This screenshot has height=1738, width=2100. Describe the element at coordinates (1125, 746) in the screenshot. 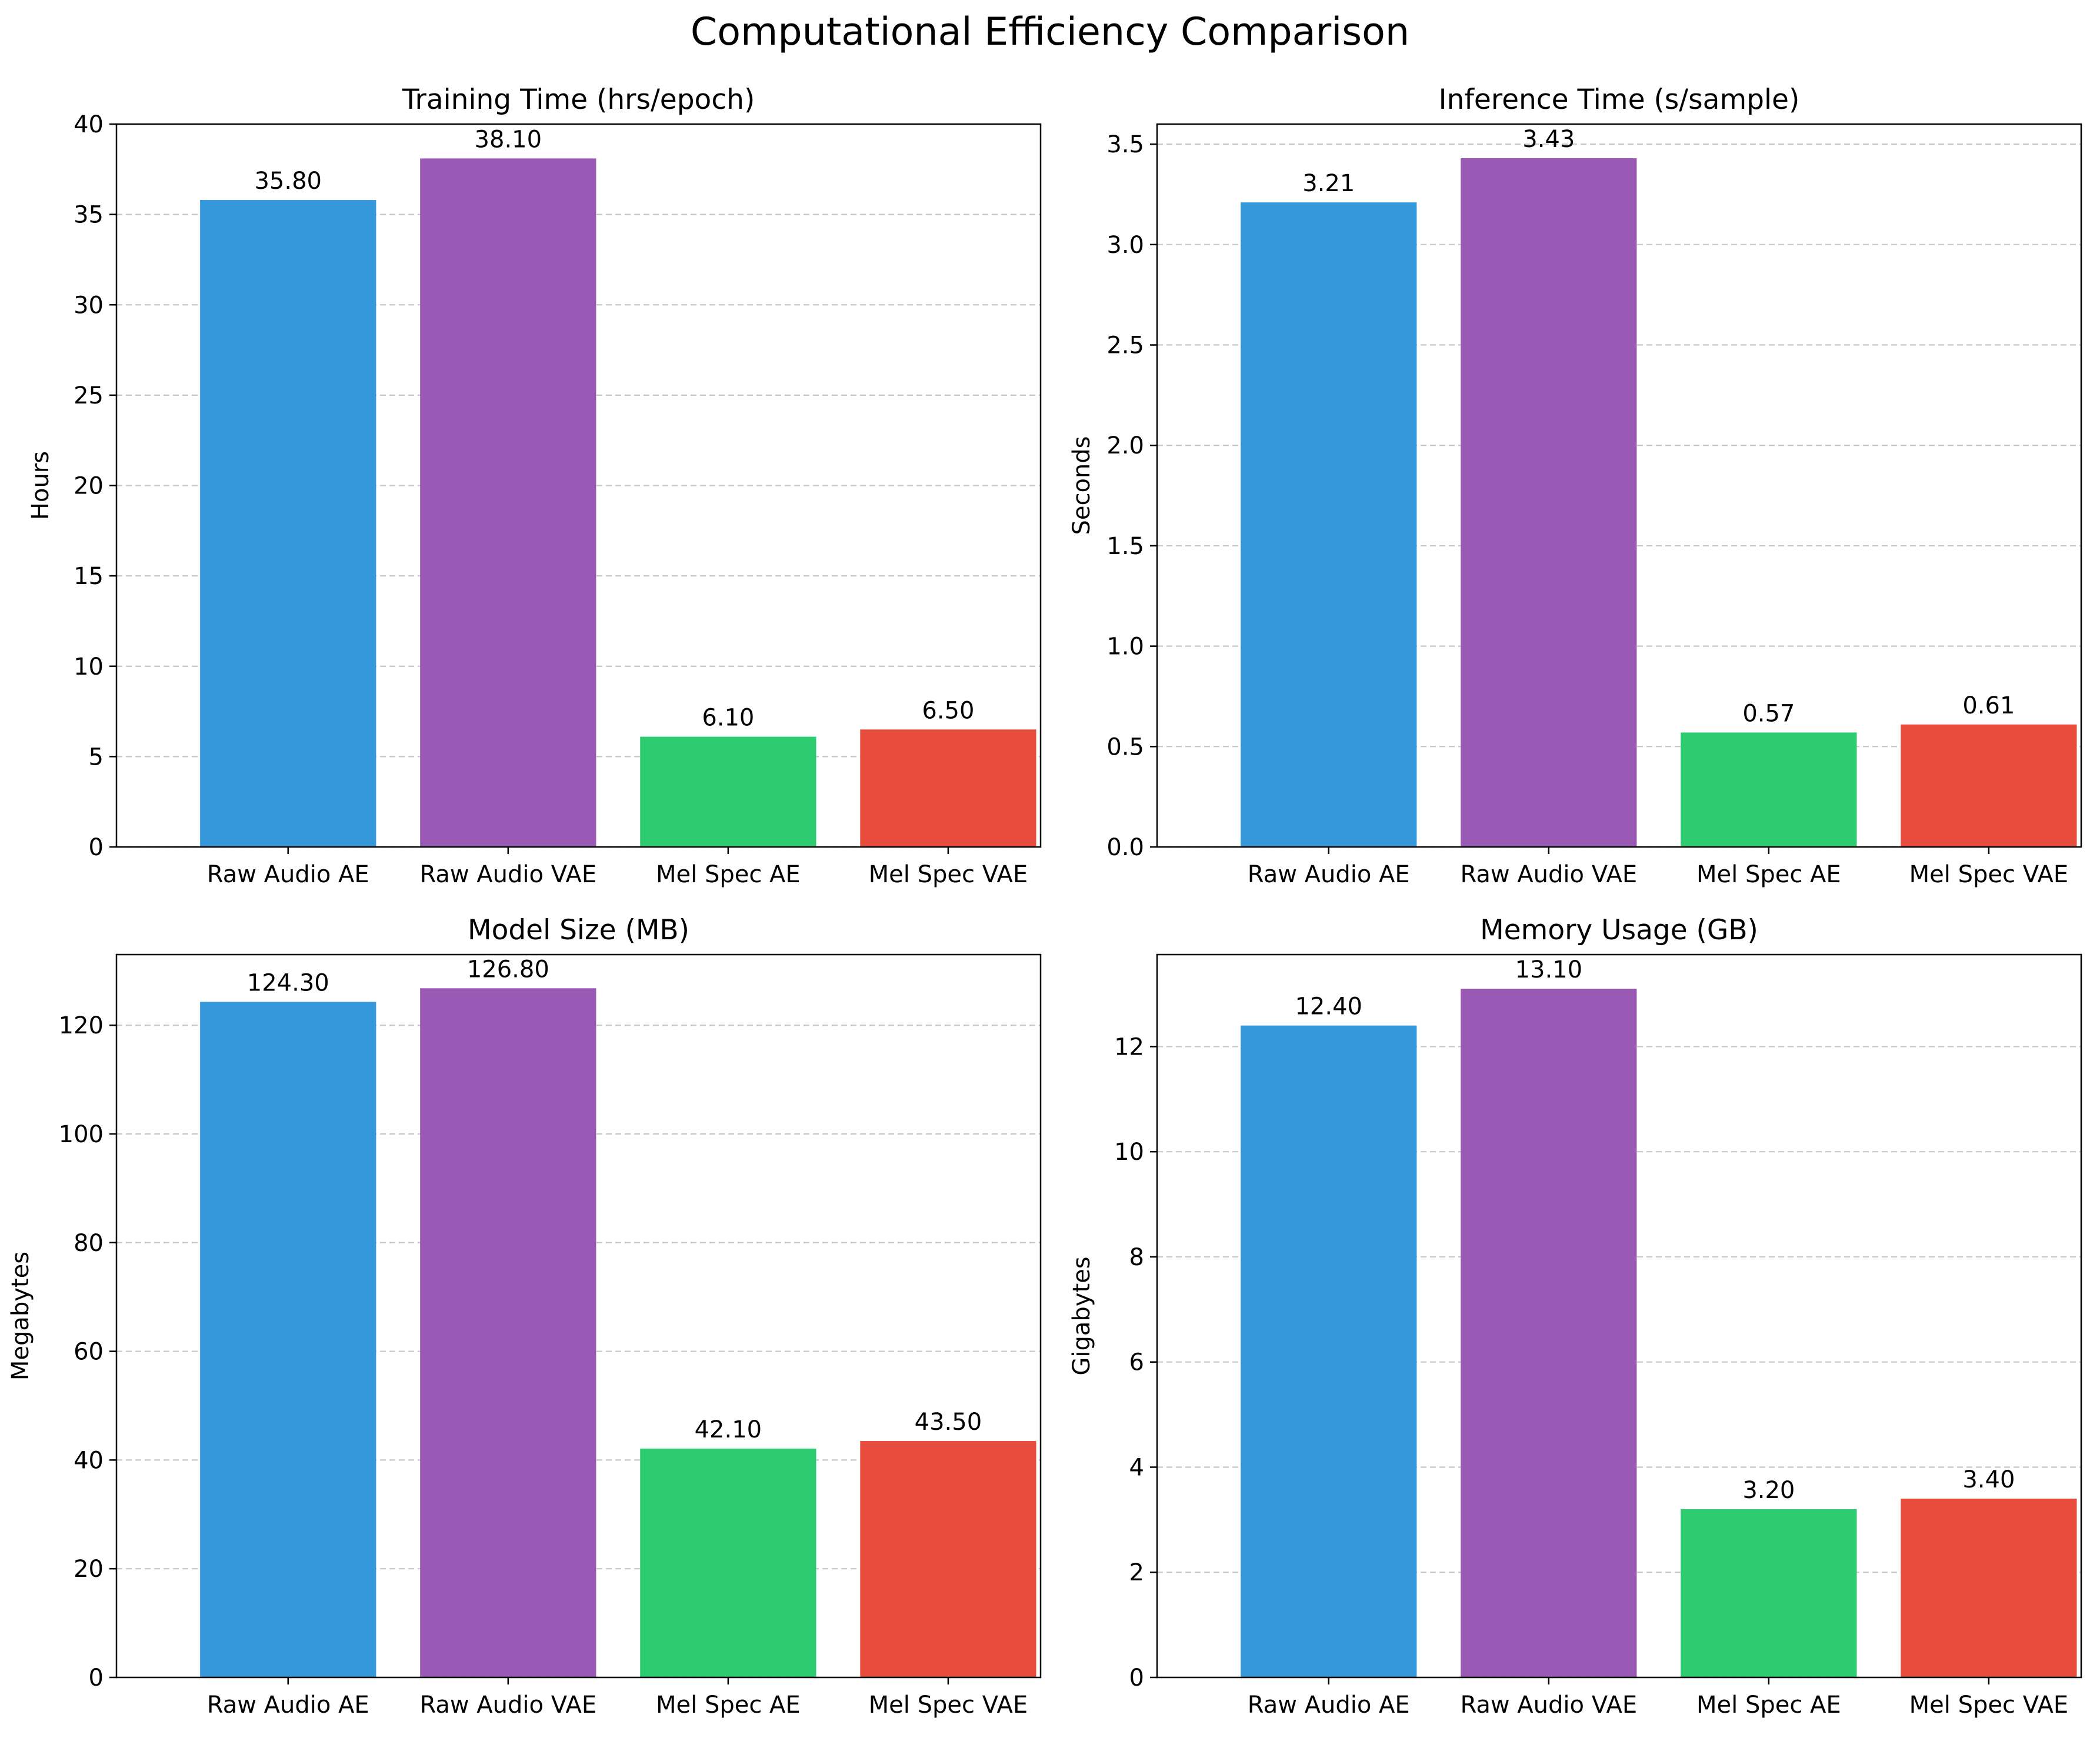

I see `y-tick-label: 0.5` at that location.